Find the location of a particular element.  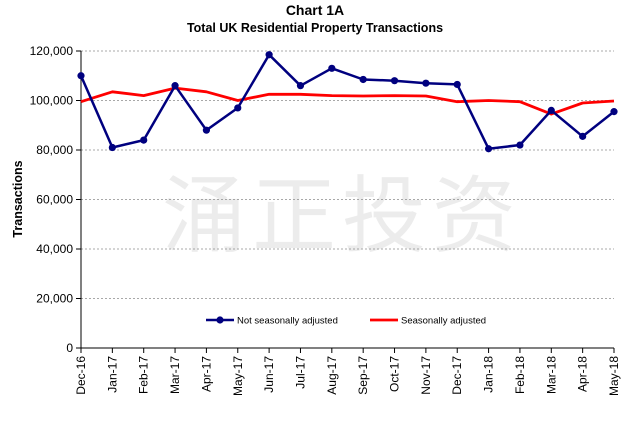

x-tick-label: Jun-17 is located at coordinates (269, 374).